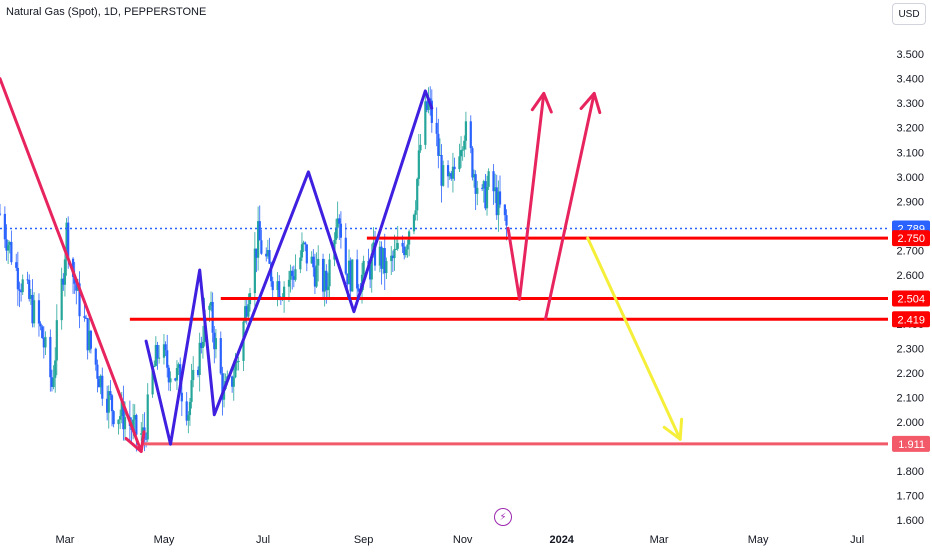 The width and height of the screenshot is (932, 555). What do you see at coordinates (164, 540) in the screenshot?
I see `x-tick-label: May` at bounding box center [164, 540].